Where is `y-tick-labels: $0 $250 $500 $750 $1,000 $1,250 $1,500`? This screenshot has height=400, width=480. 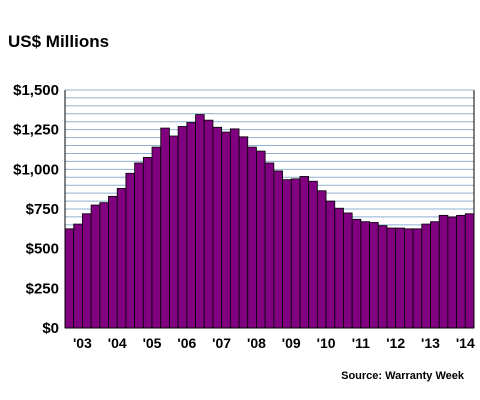
y-tick-labels: $0 $250 $500 $750 $1,000 $1,250 $1,500 is located at coordinates (36, 209).